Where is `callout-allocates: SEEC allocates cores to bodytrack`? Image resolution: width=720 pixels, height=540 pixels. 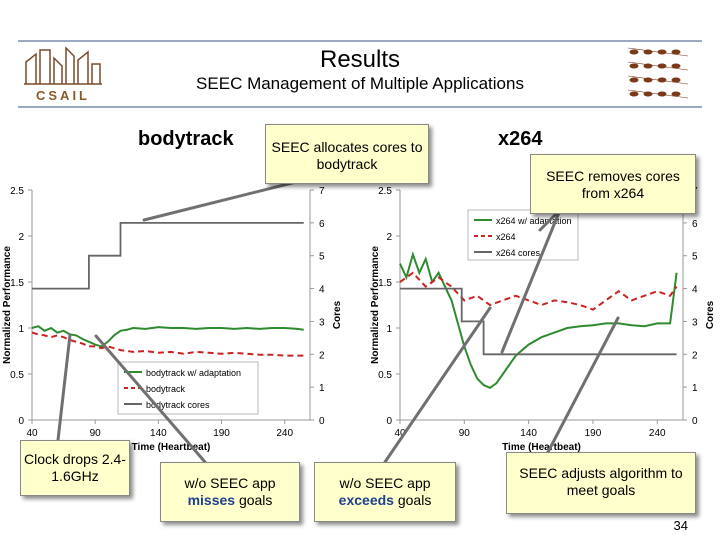 callout-allocates: SEEC allocates cores to bodytrack is located at coordinates (347, 154).